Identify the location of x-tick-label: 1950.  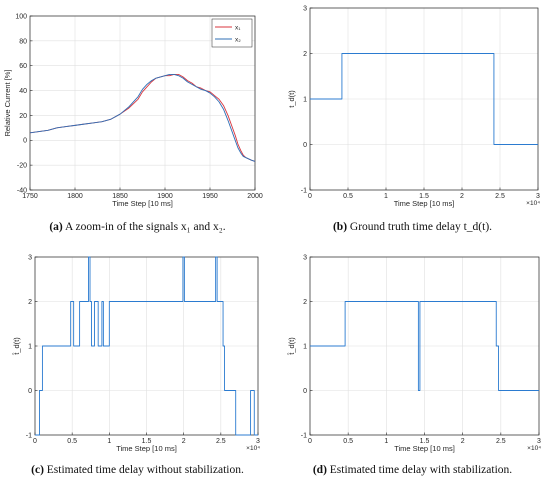
(210, 196).